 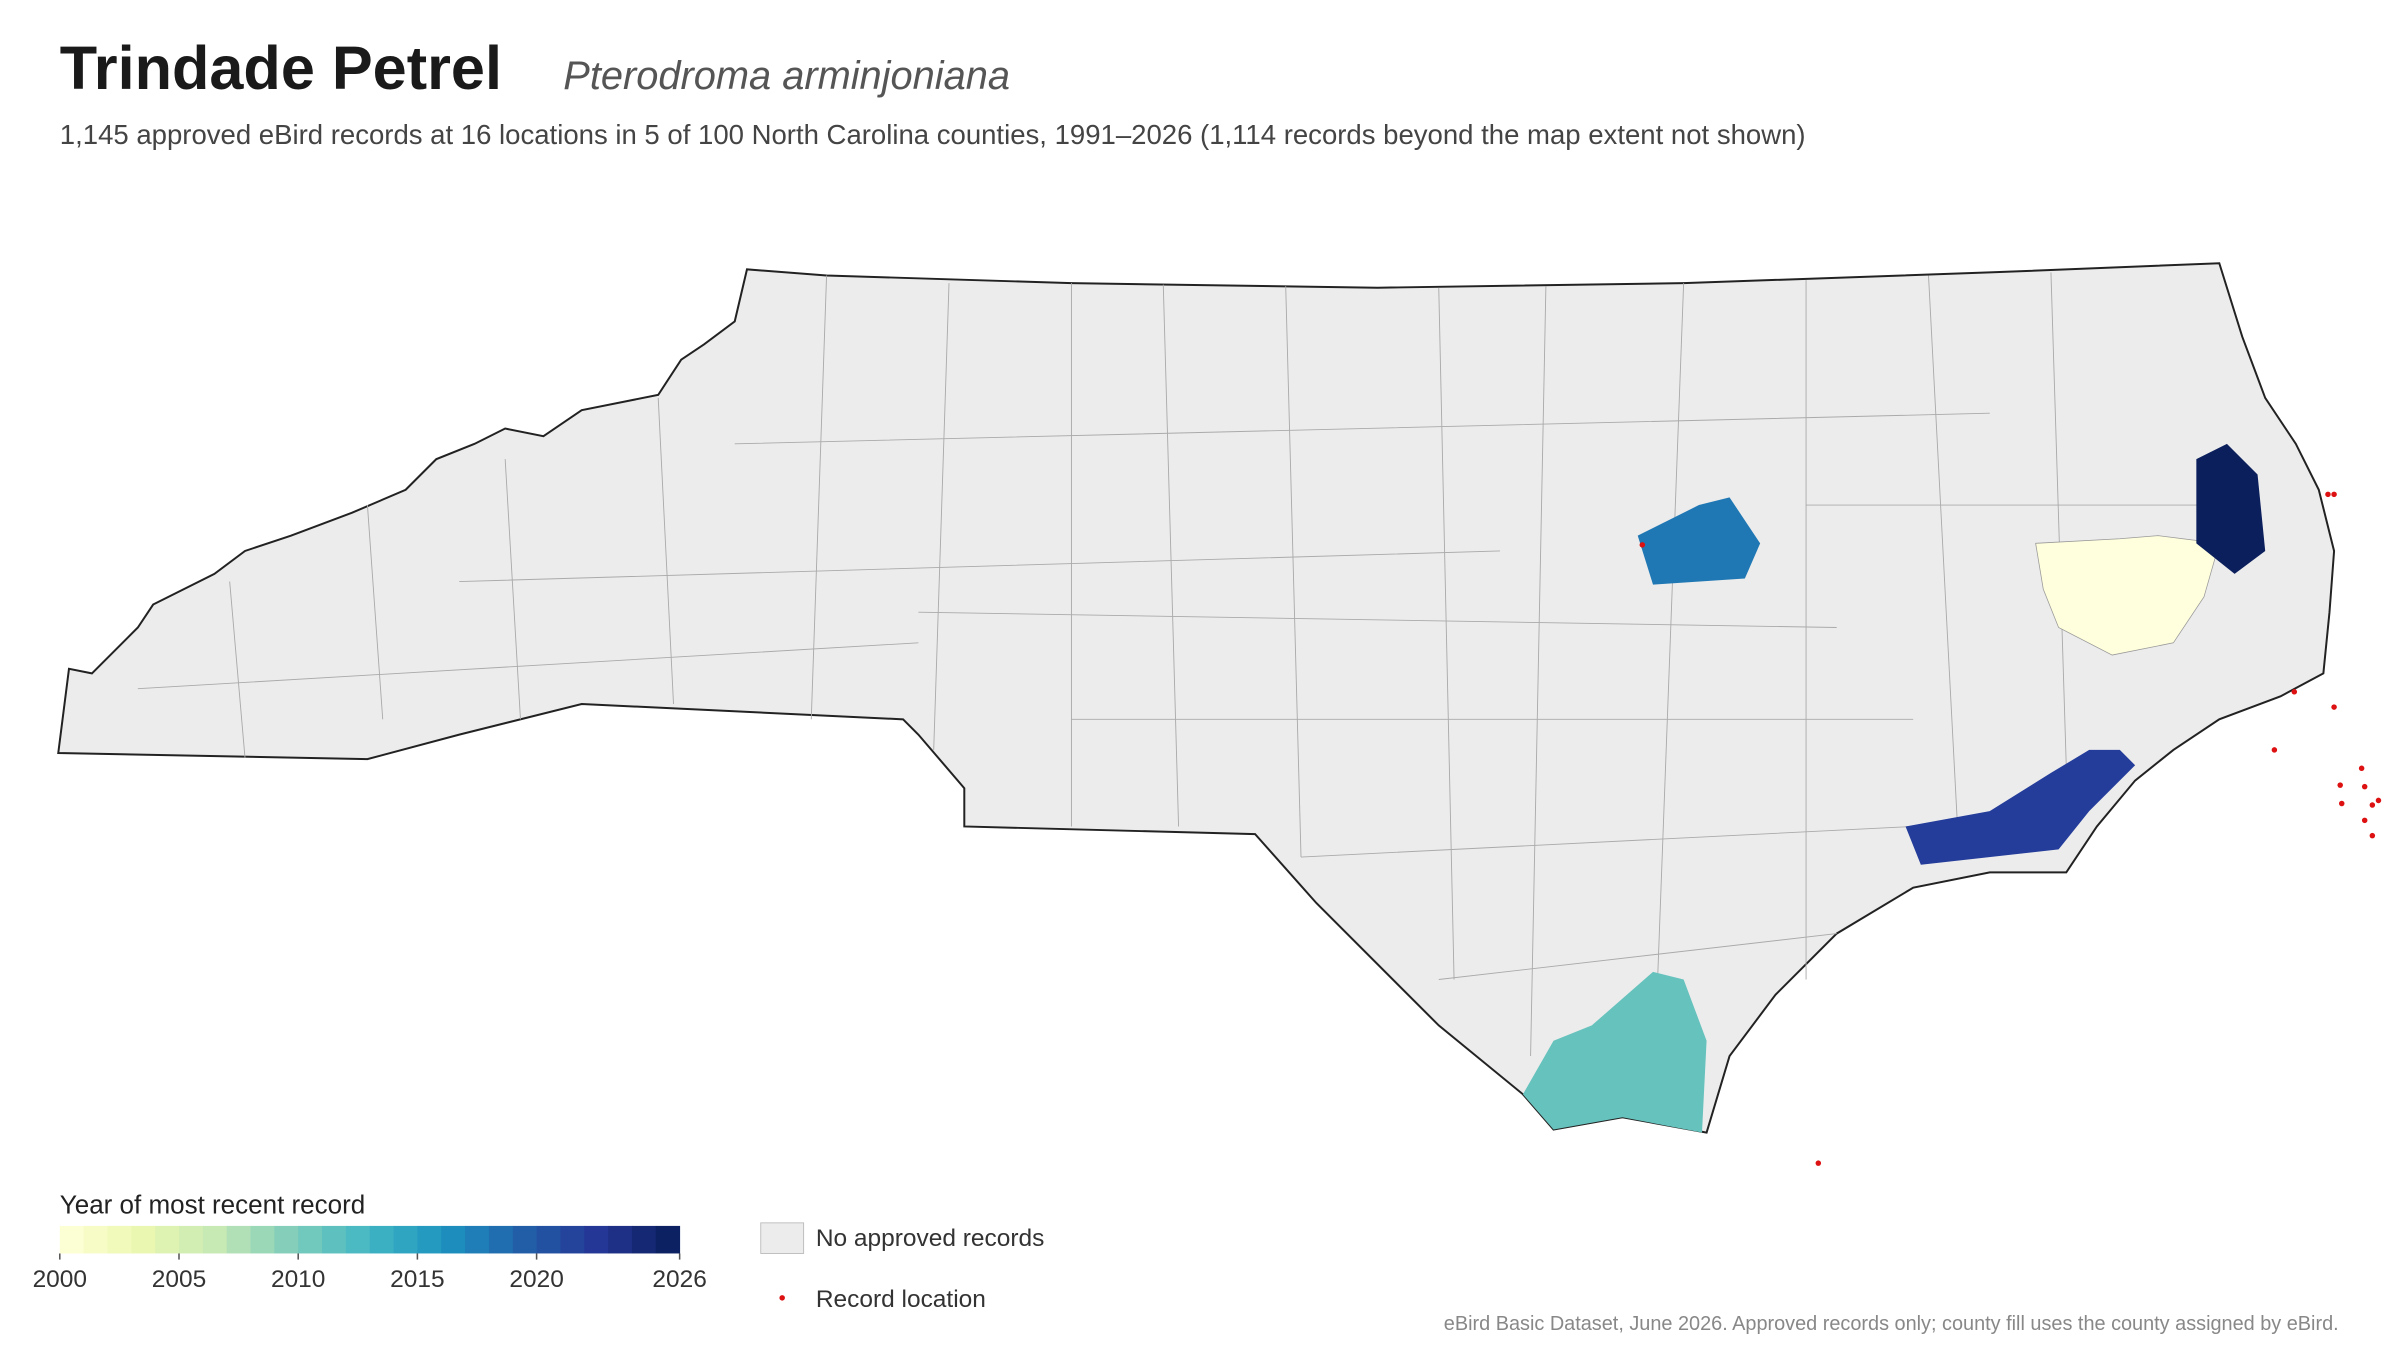 I want to click on legend-label: No approved records, so click(x=930, y=1238).